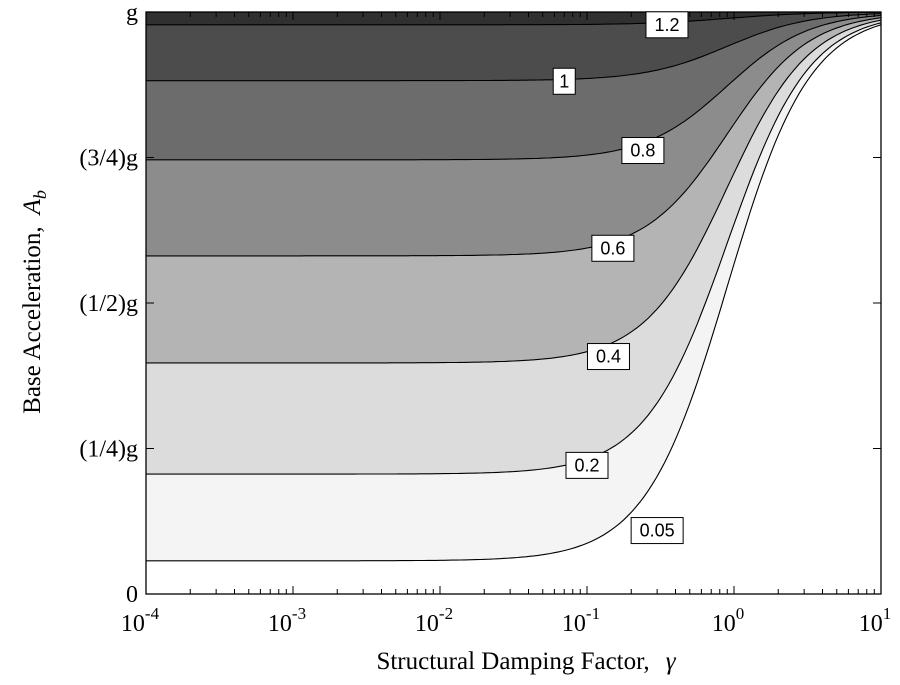 The height and width of the screenshot is (685, 900). What do you see at coordinates (287, 620) in the screenshot?
I see `x-tick-label: 10⁻³` at bounding box center [287, 620].